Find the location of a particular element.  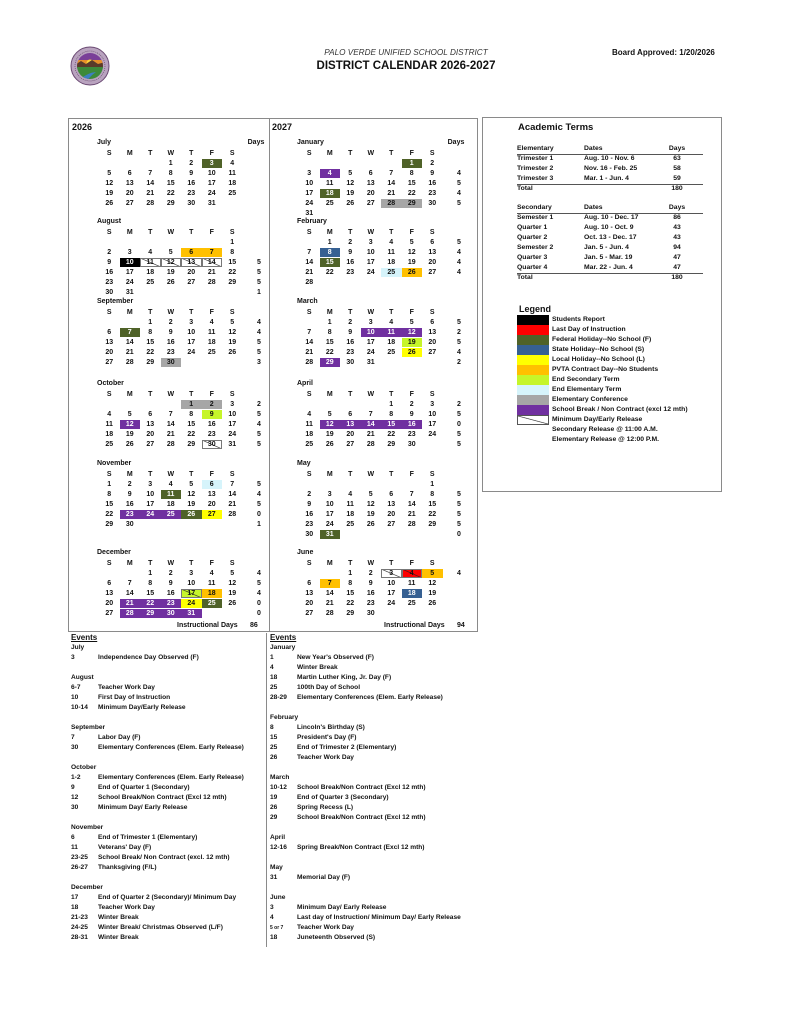

event-date: 10-14 is located at coordinates (79, 707).